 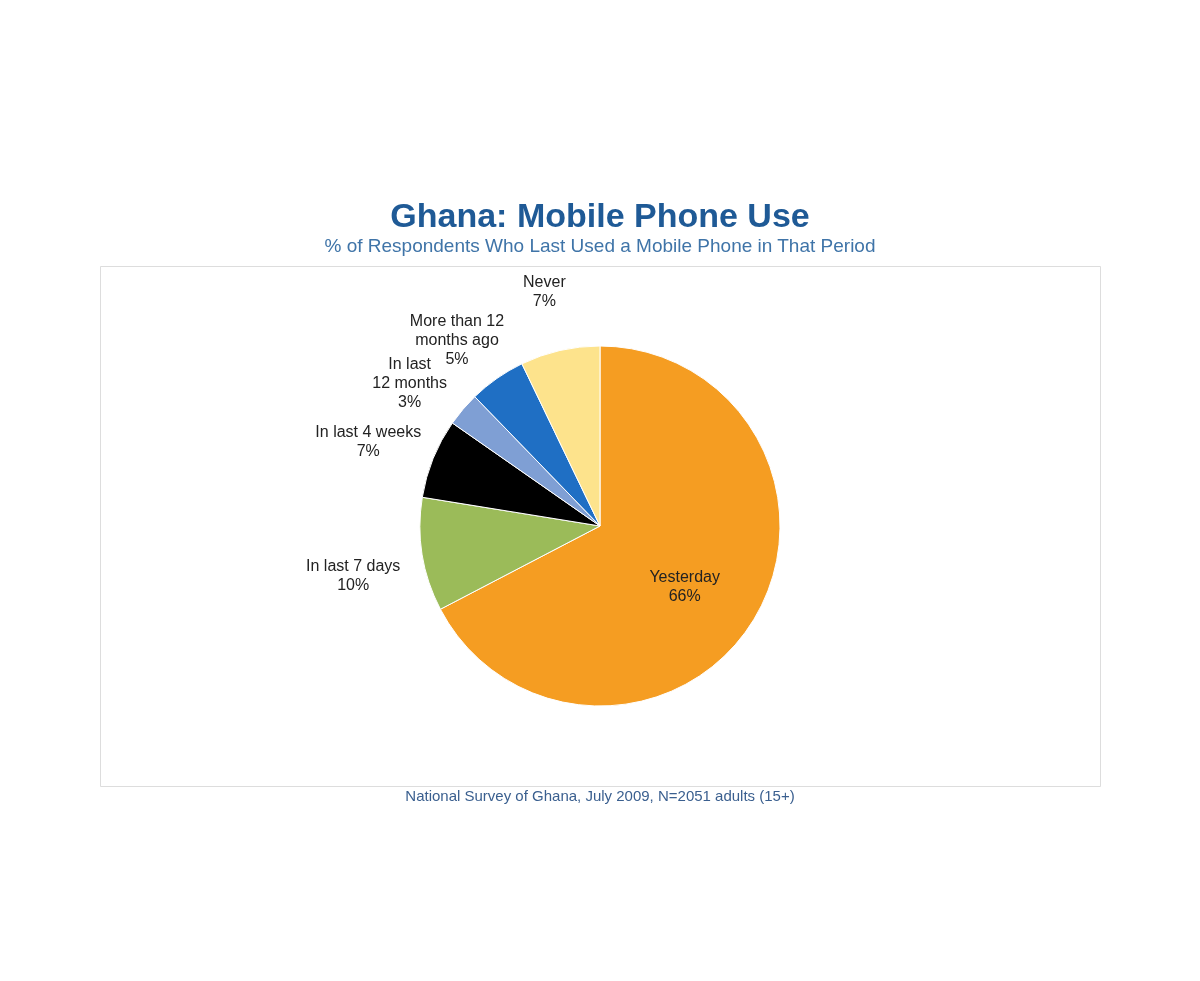 What do you see at coordinates (353, 584) in the screenshot?
I see `data-label: 10%` at bounding box center [353, 584].